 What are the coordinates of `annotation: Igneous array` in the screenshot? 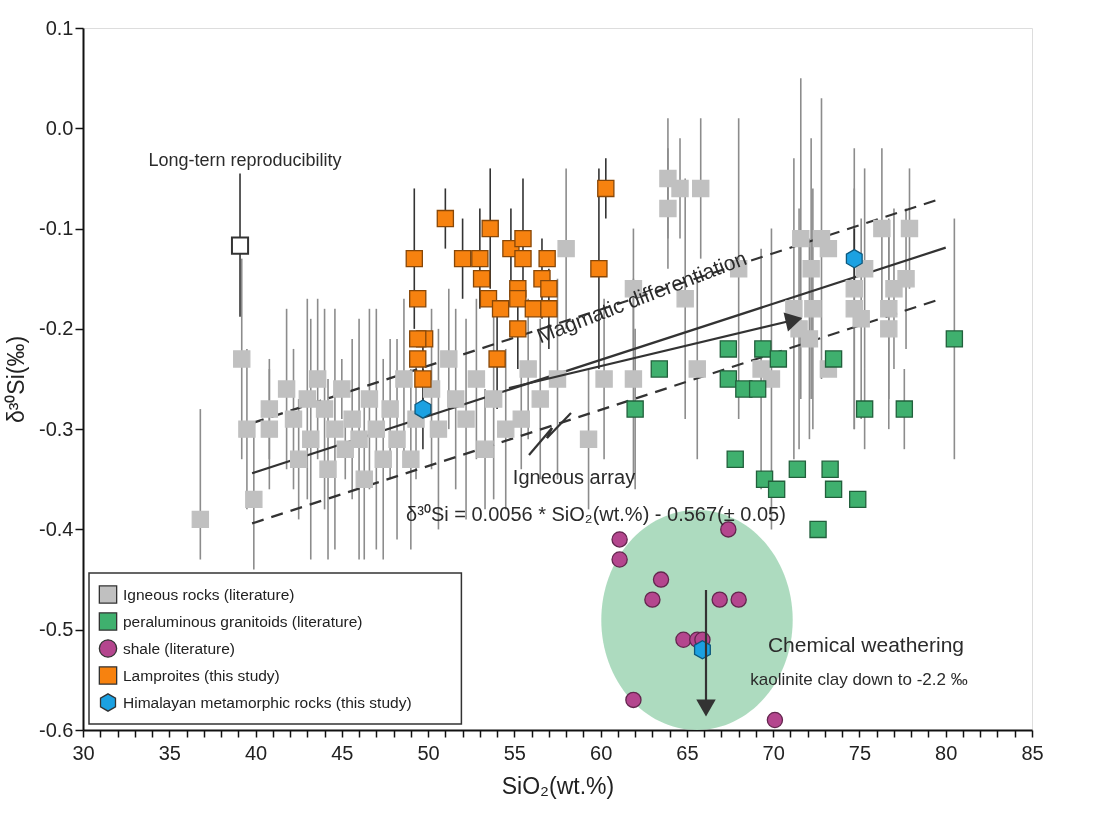 It's located at (574, 477).